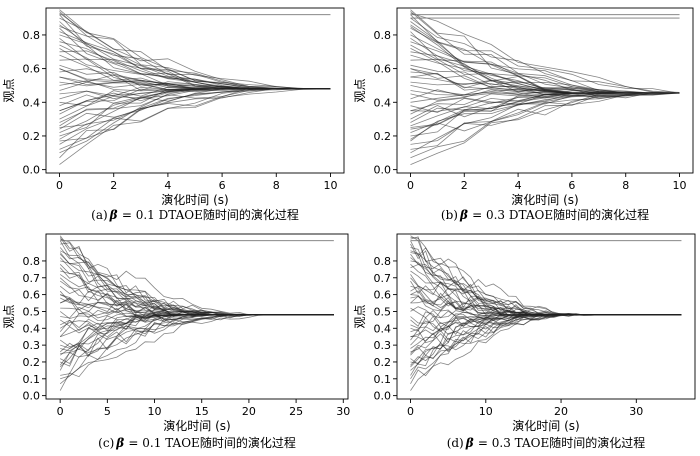  Describe the element at coordinates (545, 214) in the screenshot. I see `panel-caption: (b) β = 0.3 DTAOE随时间的演化过程` at that location.